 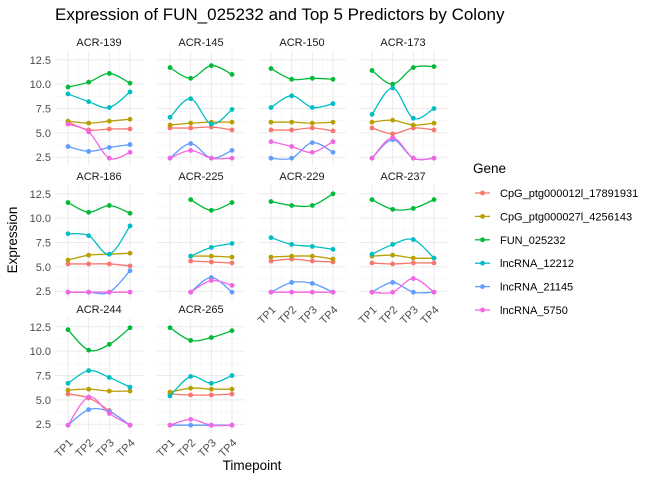 What do you see at coordinates (252, 465) in the screenshot?
I see `x-axis-title: Timepoint` at bounding box center [252, 465].